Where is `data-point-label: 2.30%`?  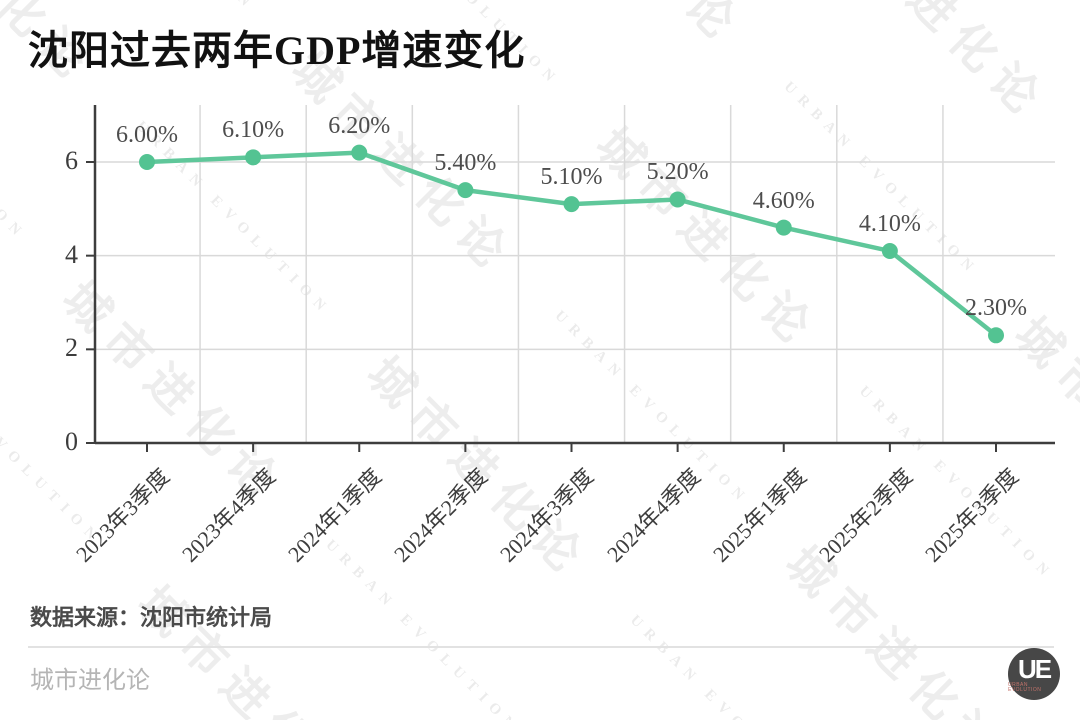 data-point-label: 2.30% is located at coordinates (996, 308).